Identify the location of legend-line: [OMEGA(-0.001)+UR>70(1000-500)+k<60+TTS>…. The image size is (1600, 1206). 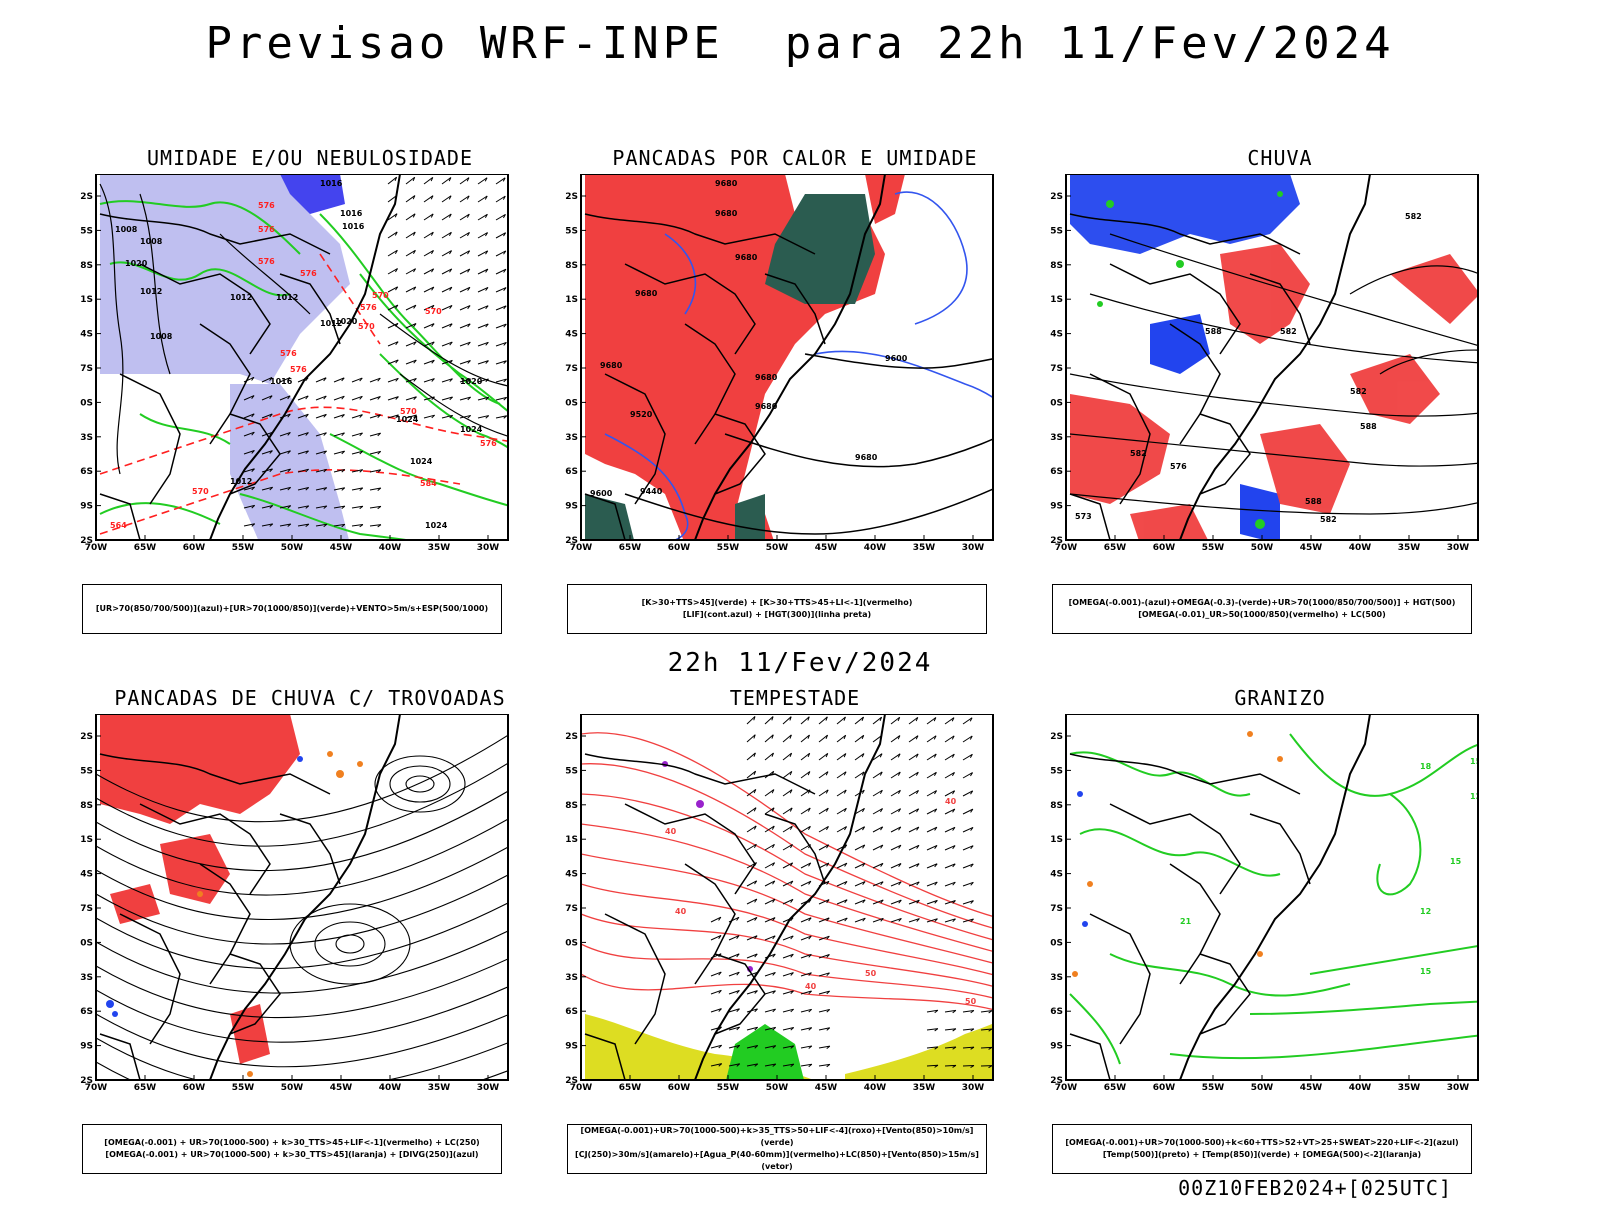
(1262, 1143).